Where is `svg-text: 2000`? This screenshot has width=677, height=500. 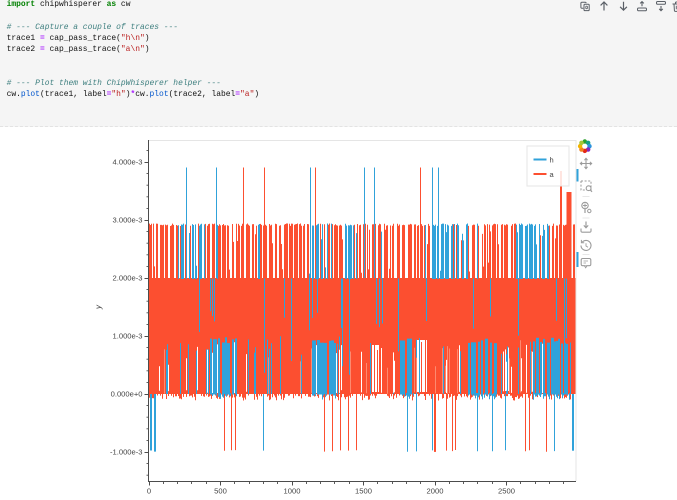 svg-text: 2000 is located at coordinates (435, 491).